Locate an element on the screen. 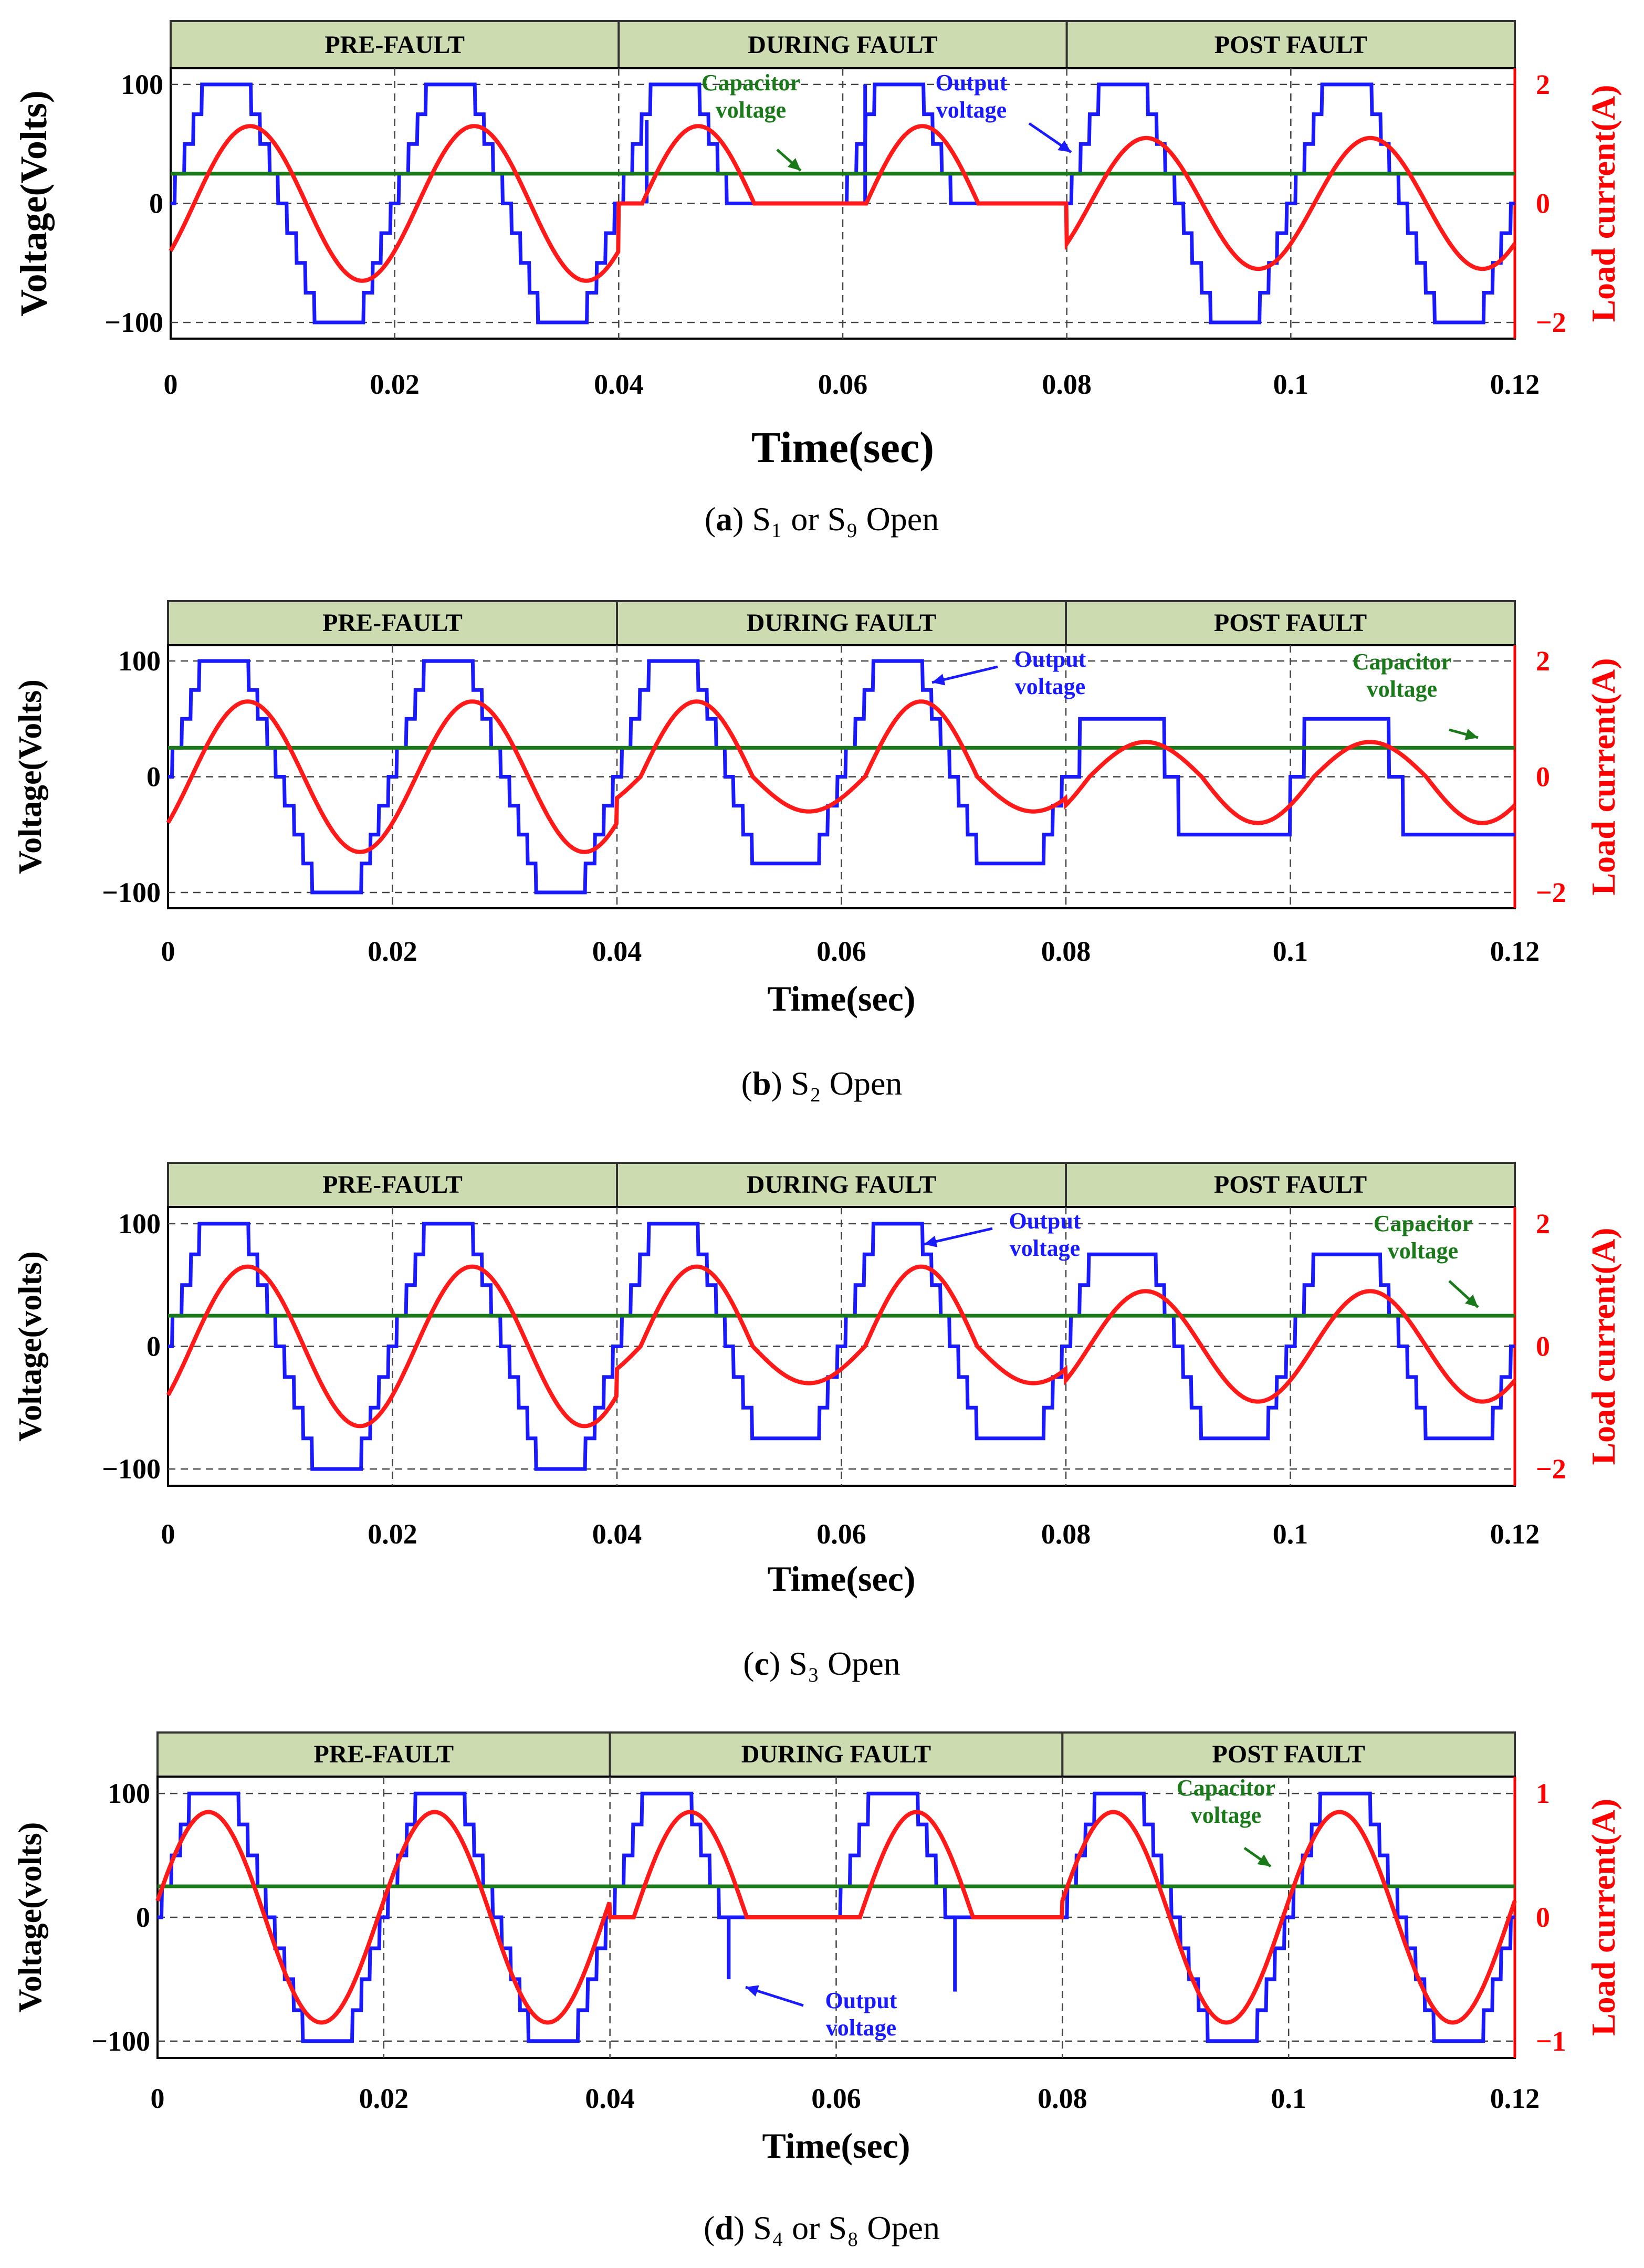 Image resolution: width=1644 pixels, height=2268 pixels. caption-text: S₃ Open is located at coordinates (844, 1663).